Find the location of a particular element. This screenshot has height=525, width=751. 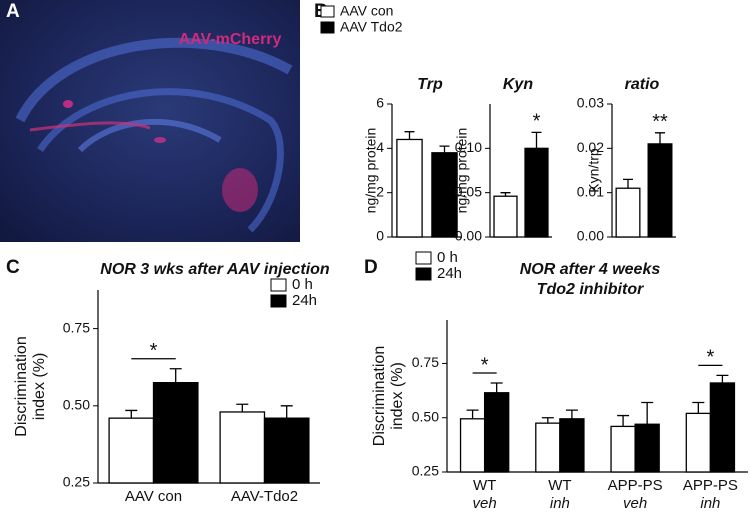

chart-title: NOR after 4 weeks is located at coordinates (590, 269).